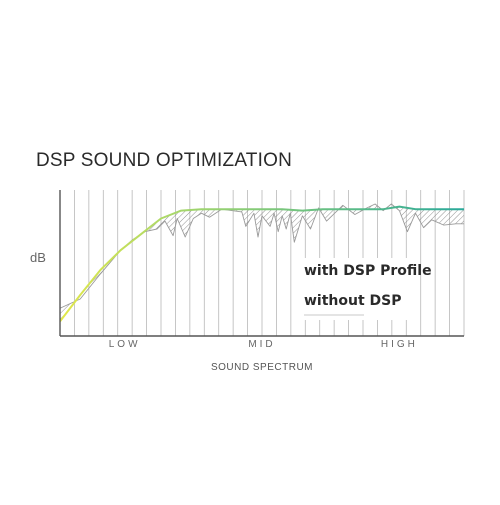 The image size is (500, 505). I want to click on legend-background, so click(355, 289).